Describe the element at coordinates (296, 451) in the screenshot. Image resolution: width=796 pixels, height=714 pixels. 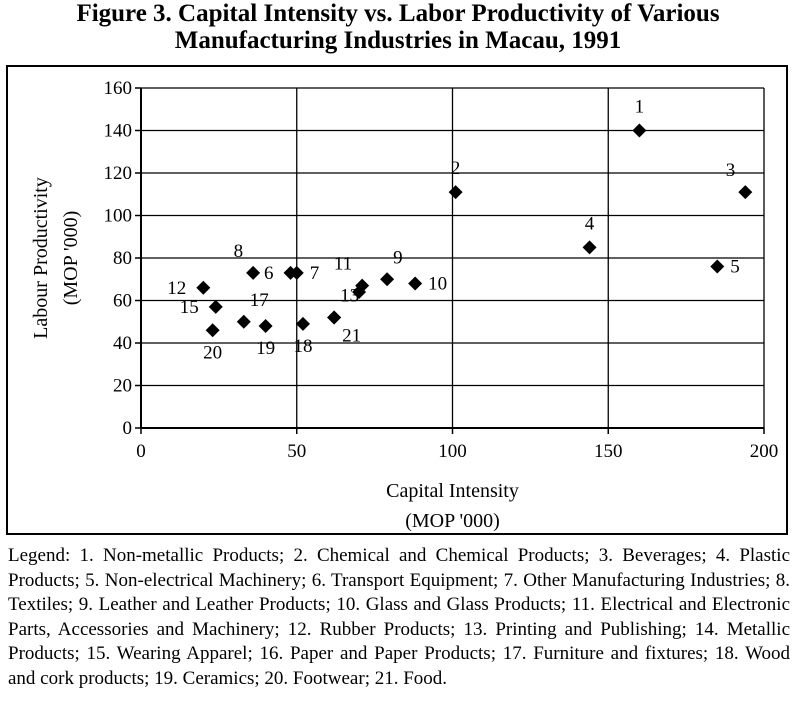
I see `x-tick-label: 50` at that location.